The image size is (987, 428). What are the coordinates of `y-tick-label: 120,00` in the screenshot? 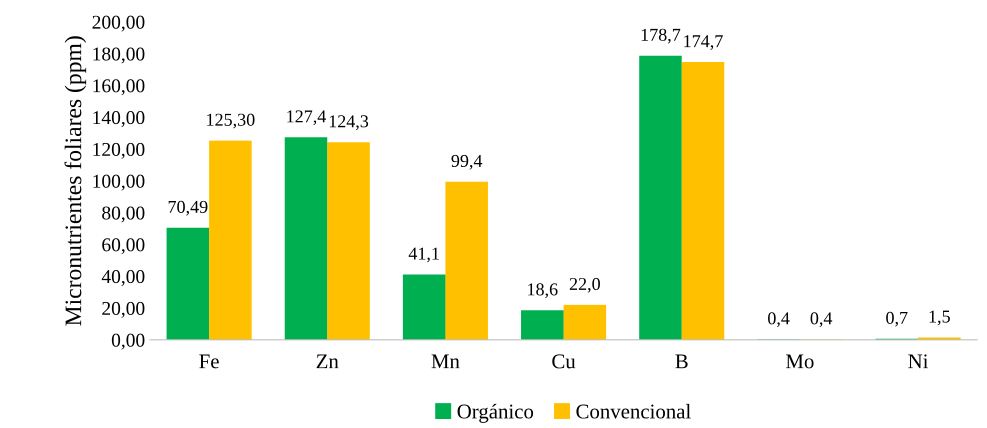 It's located at (118, 150).